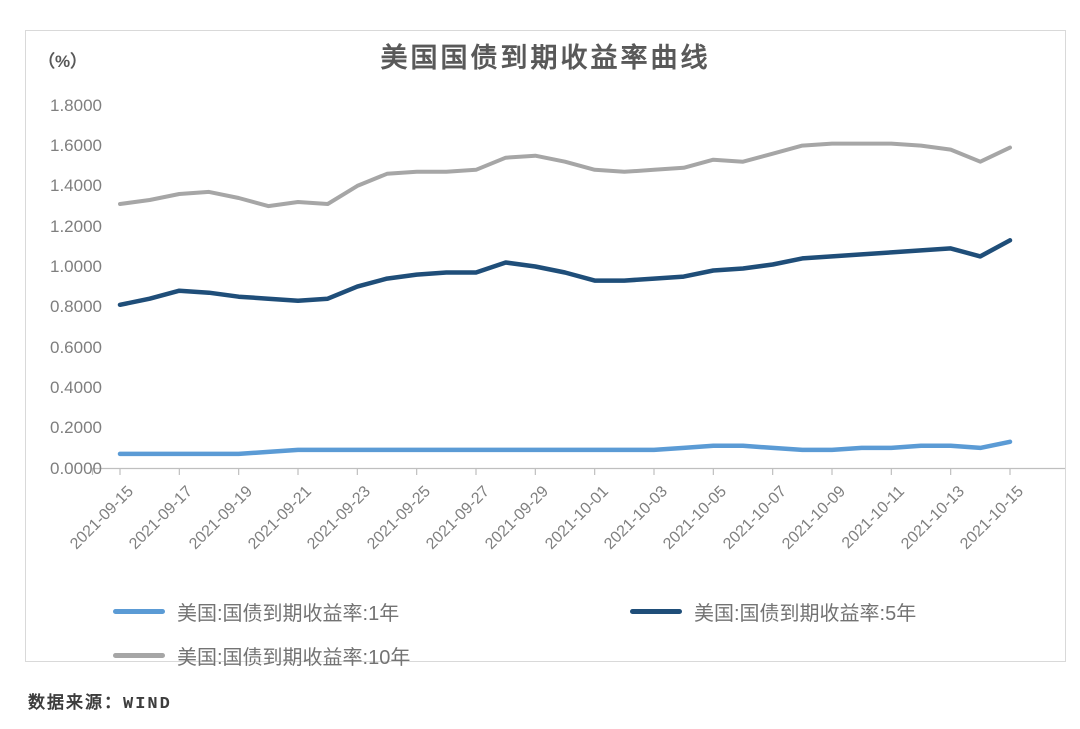  What do you see at coordinates (565, 448) in the screenshot?
I see `series-line-1y` at bounding box center [565, 448].